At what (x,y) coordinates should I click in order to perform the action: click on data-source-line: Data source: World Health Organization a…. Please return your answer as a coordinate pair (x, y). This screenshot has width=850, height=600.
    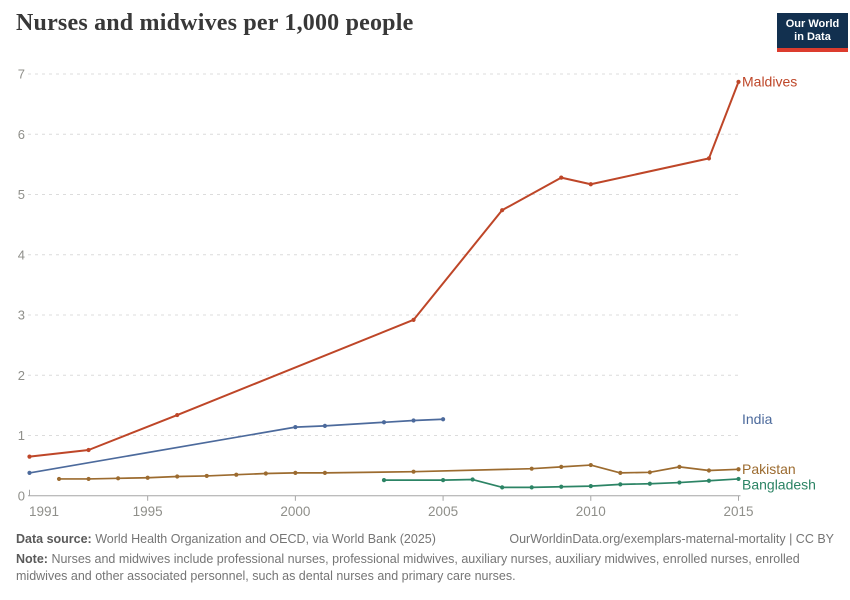
    Looking at the image, I should click on (226, 539).